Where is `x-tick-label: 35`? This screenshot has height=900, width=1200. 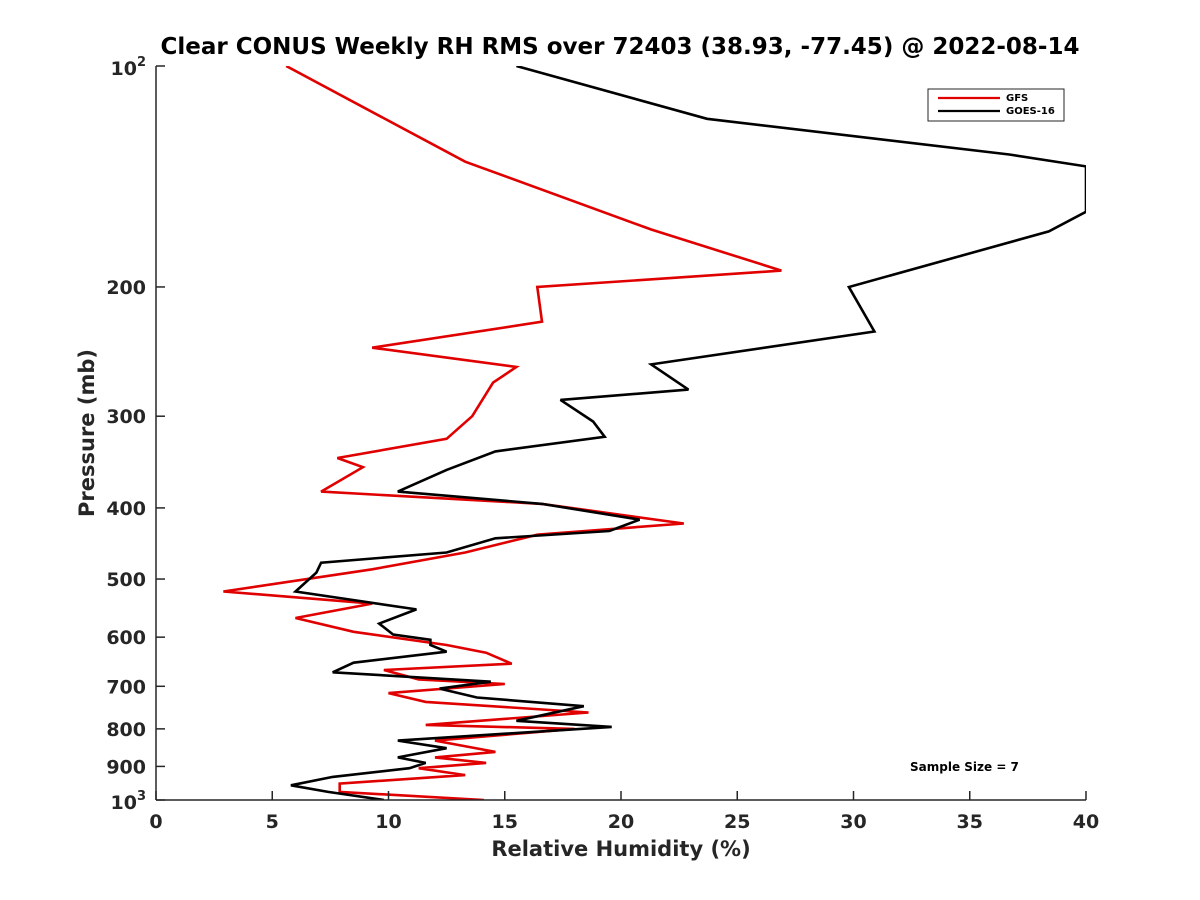 x-tick-label: 35 is located at coordinates (970, 822).